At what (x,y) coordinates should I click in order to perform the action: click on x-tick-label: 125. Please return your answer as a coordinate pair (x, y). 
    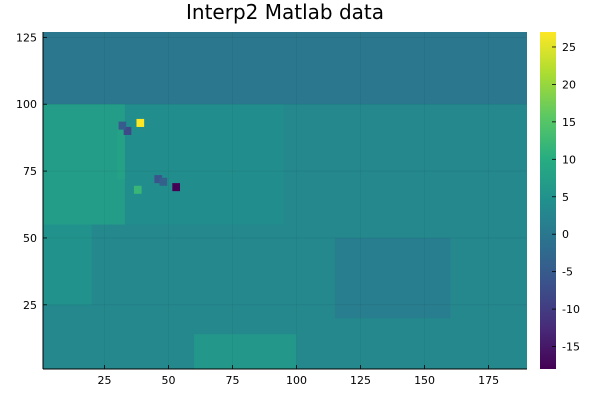
    Looking at the image, I should click on (360, 380).